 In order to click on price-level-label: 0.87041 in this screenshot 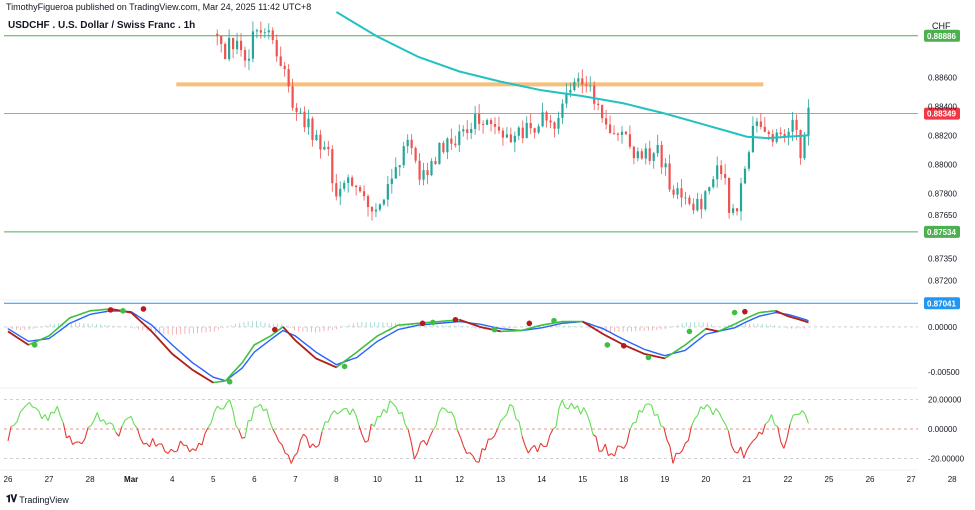, I will do `click(941, 303)`.